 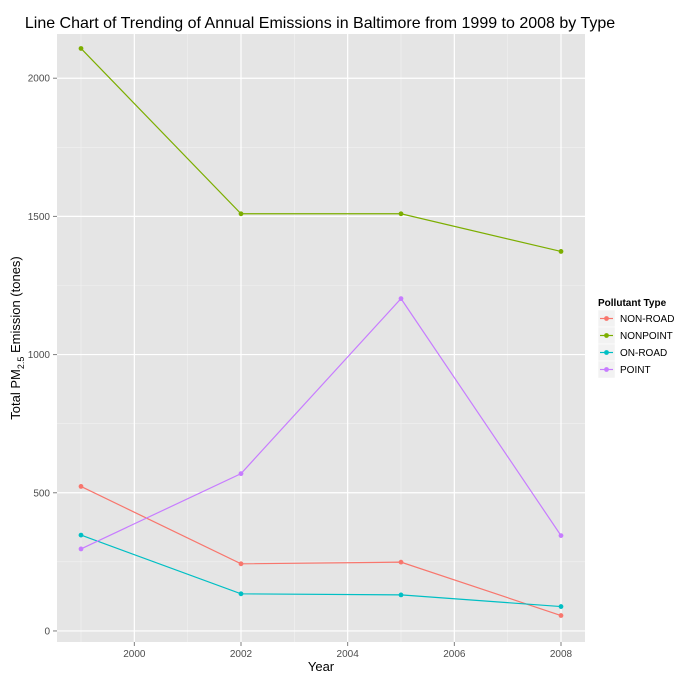 I want to click on y-tick-label: 1000, so click(x=39, y=355).